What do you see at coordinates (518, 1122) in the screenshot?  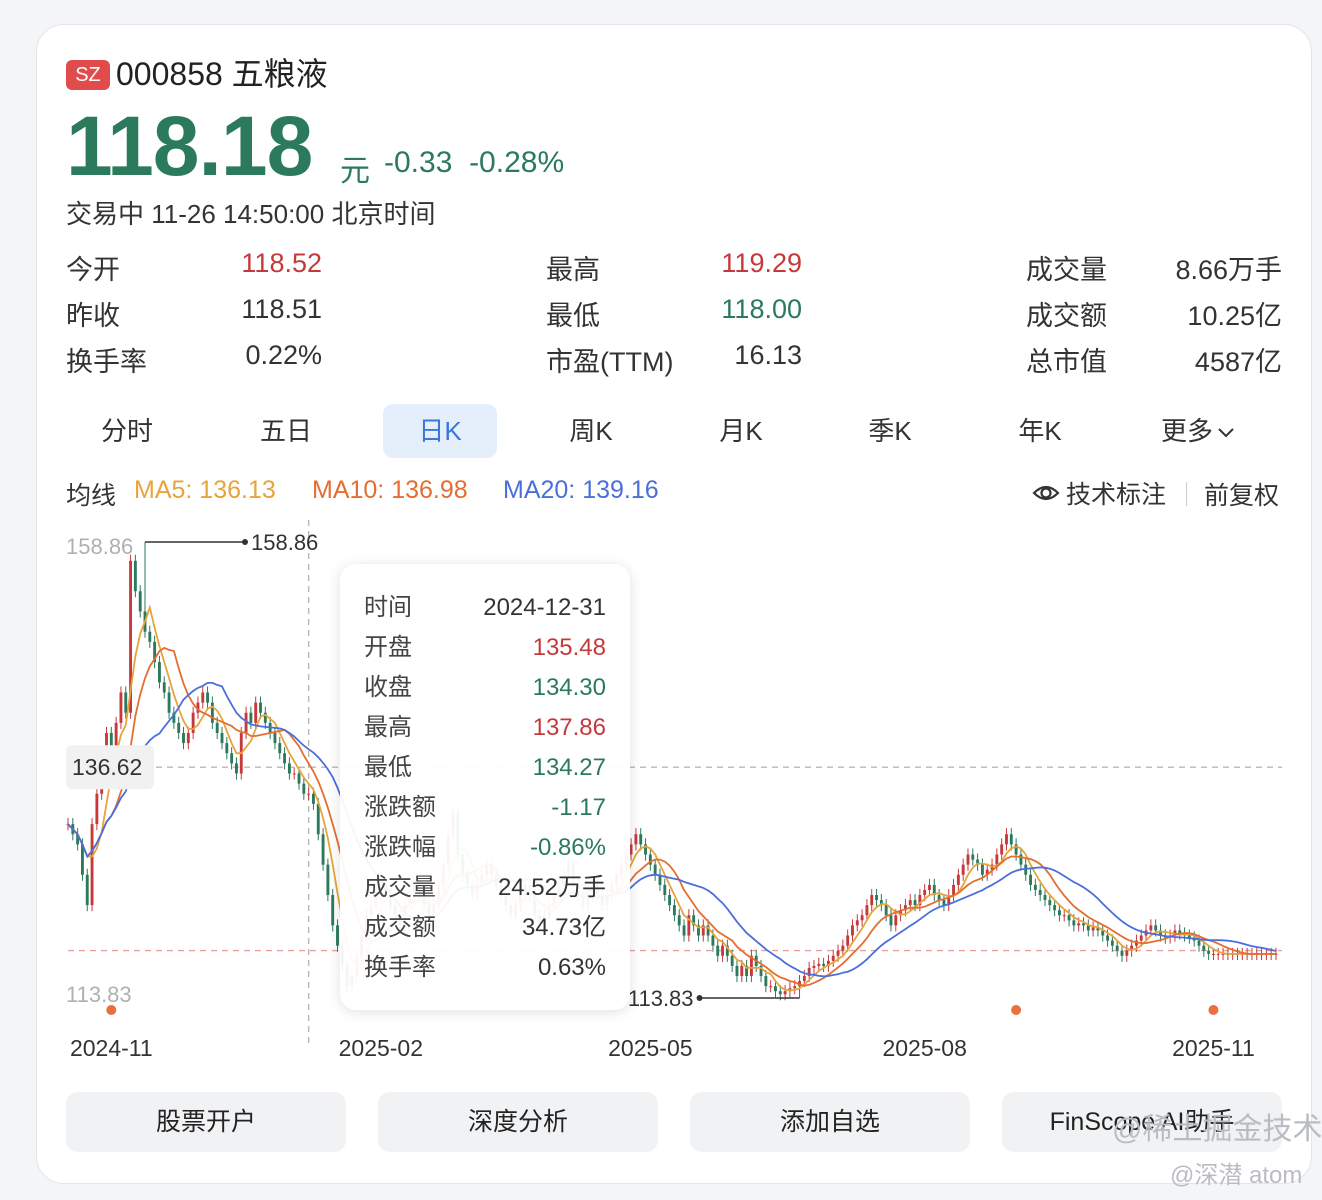 I see `action-button-1: 深度分析` at bounding box center [518, 1122].